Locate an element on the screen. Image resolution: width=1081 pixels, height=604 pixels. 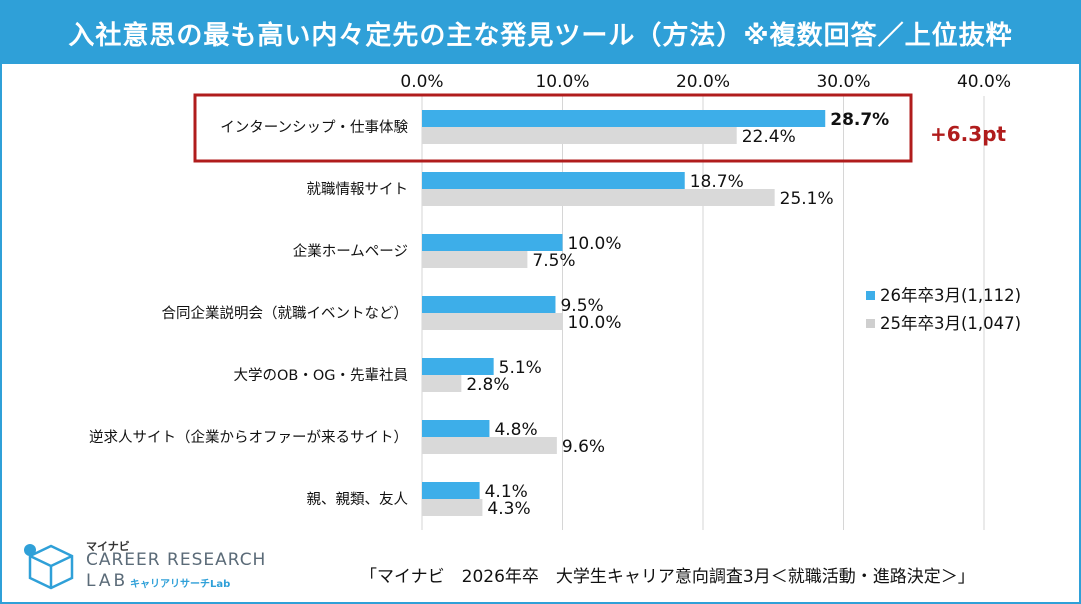
legend-label: 25年卒3月(1,047) is located at coordinates (950, 323).